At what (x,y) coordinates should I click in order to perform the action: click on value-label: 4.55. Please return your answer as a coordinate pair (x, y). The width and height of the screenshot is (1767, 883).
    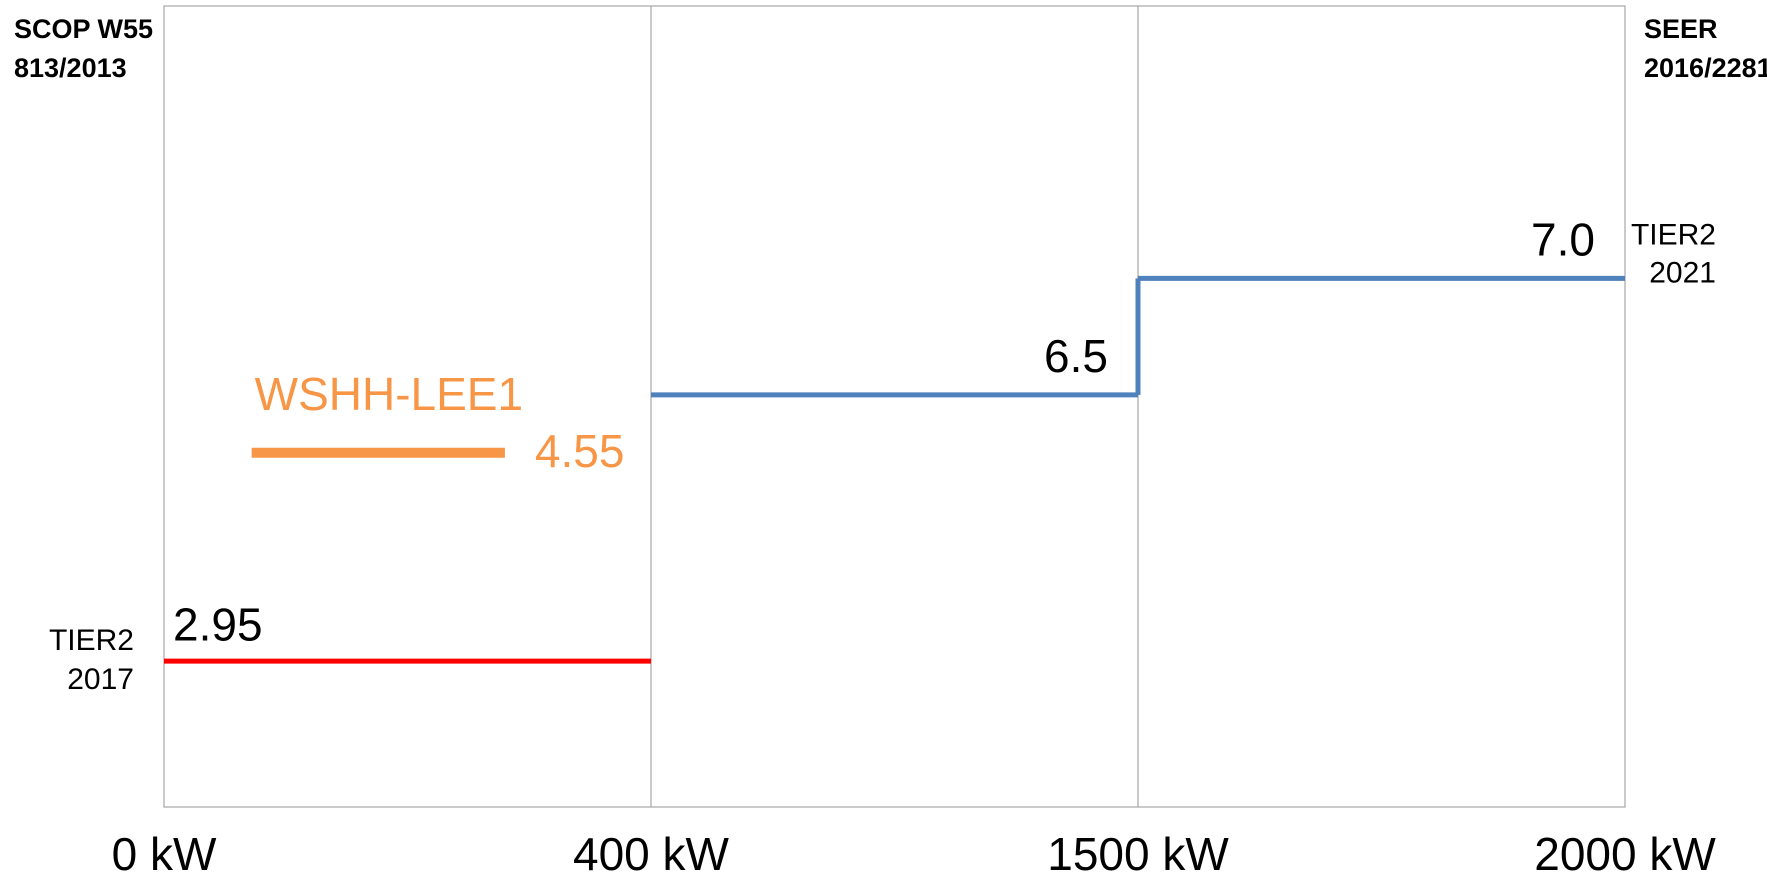
    Looking at the image, I should click on (580, 451).